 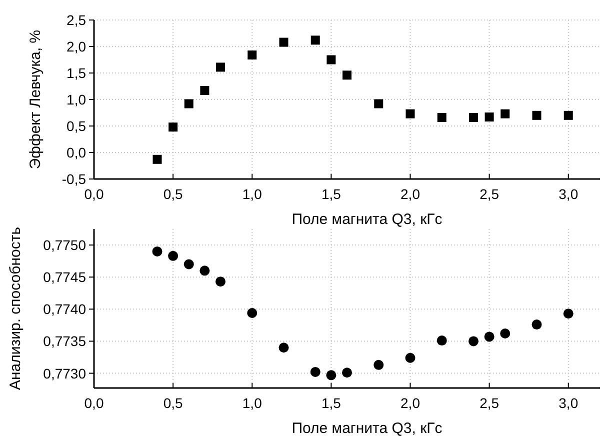 I want to click on y-tick-label: -0,5, so click(x=74, y=179).